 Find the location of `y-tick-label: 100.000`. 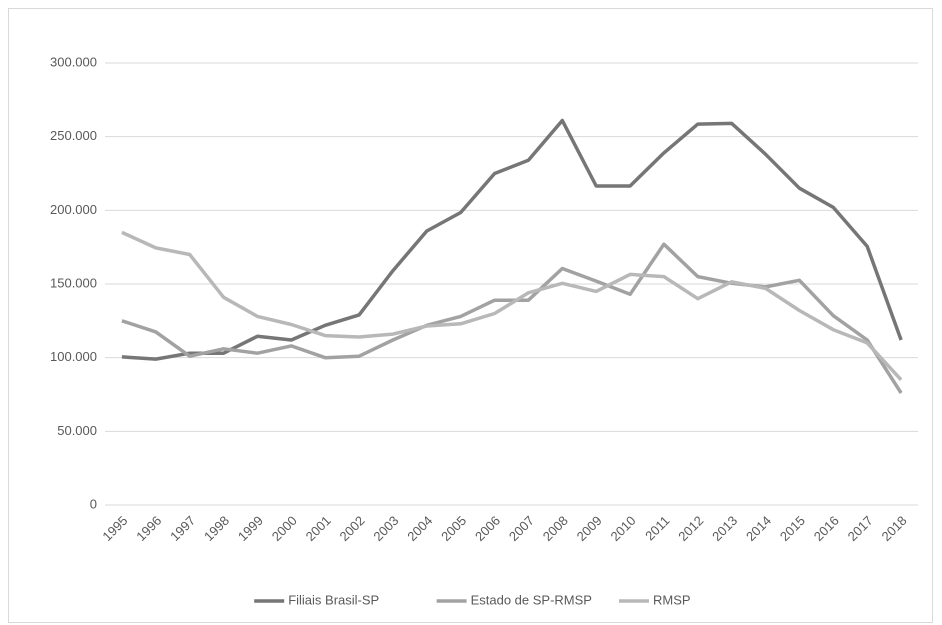

y-tick-label: 100.000 is located at coordinates (73, 356).